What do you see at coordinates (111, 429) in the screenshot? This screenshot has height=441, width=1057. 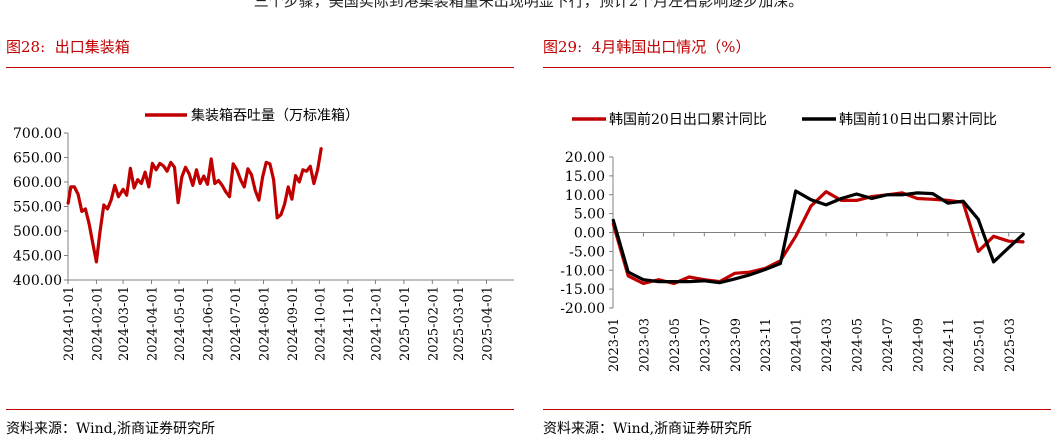 I see `left-source-note: 资料来源：Wind,浙商证券研究所` at bounding box center [111, 429].